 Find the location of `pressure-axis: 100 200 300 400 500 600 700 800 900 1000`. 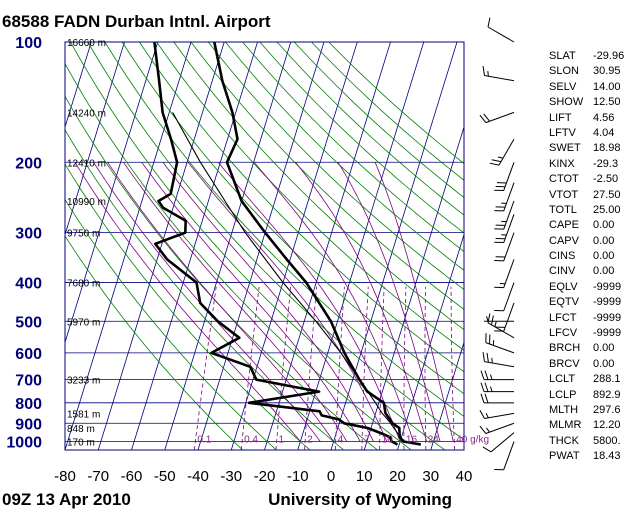

pressure-axis: 100 200 300 400 500 600 700 800 900 1000 is located at coordinates (24, 243).